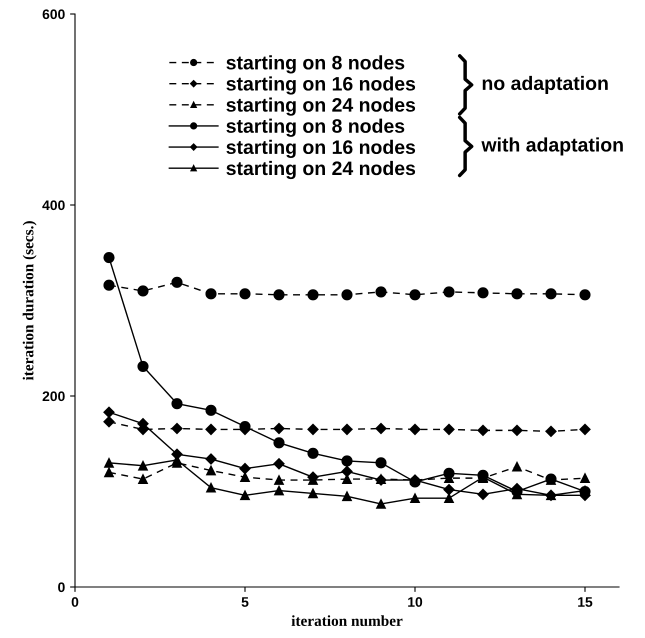 The width and height of the screenshot is (645, 638). What do you see at coordinates (53, 396) in the screenshot?
I see `y-tick-label: 200` at bounding box center [53, 396].